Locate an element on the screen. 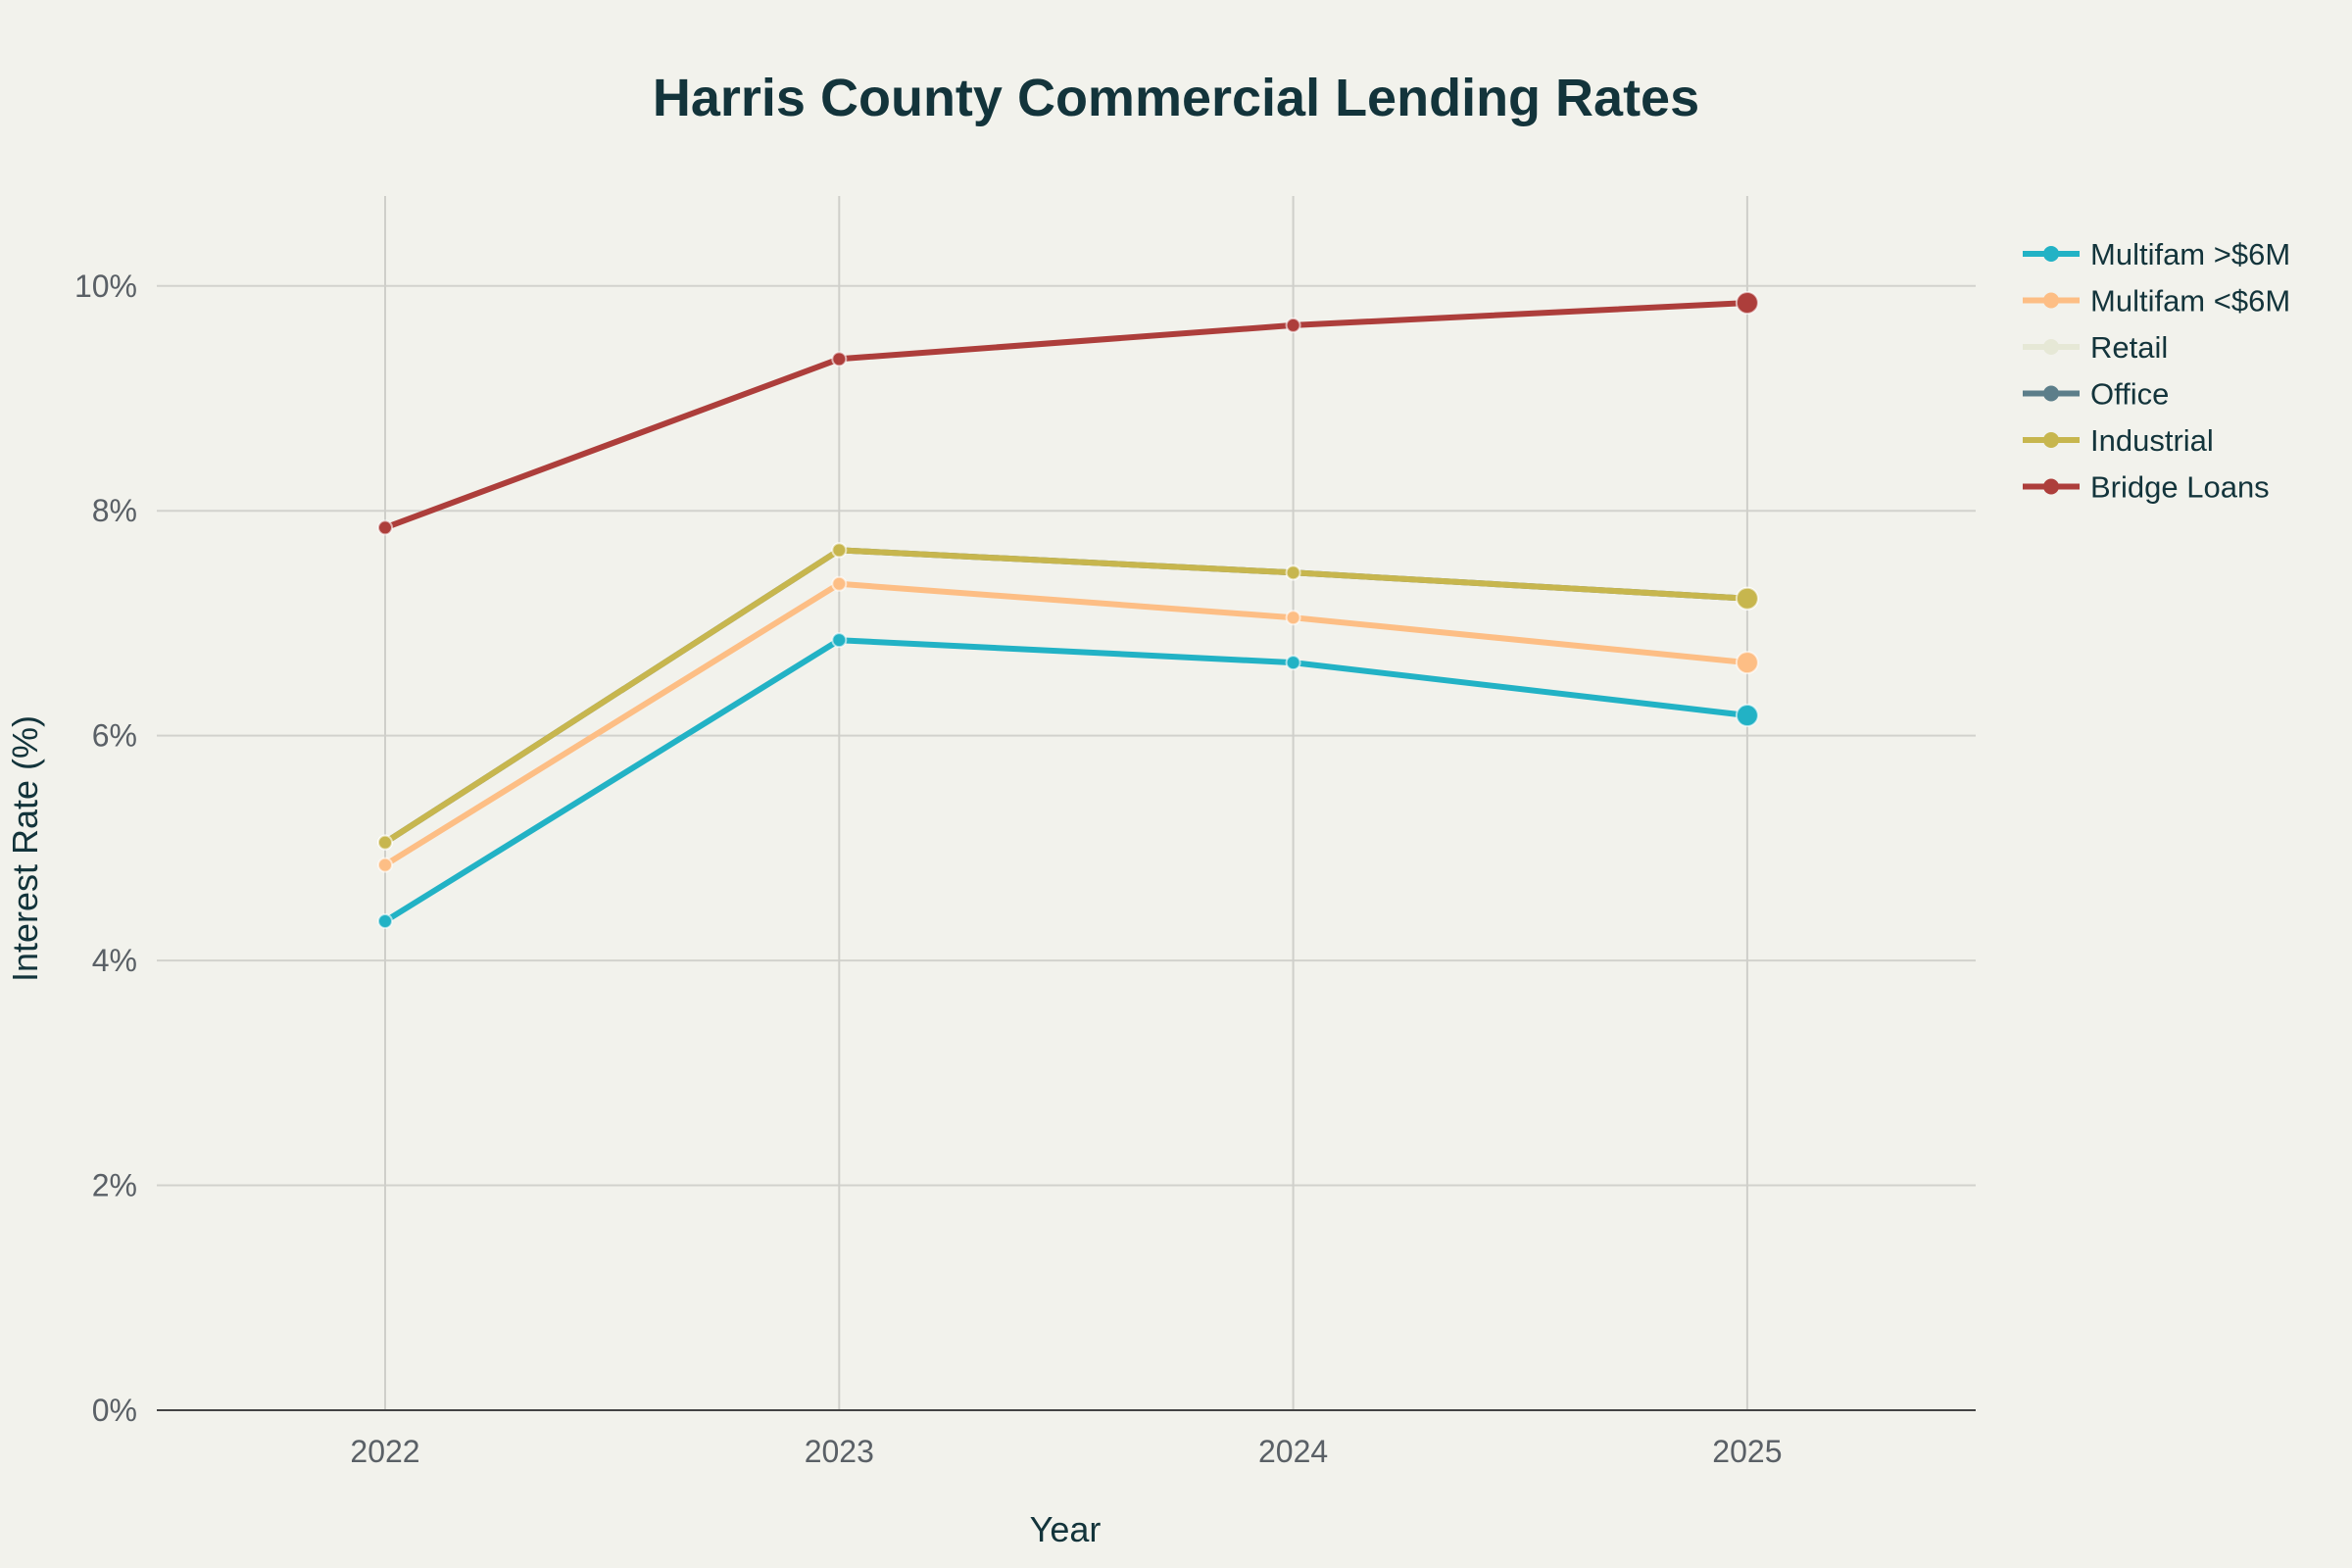 Image resolution: width=2352 pixels, height=1568 pixels. x-tick-label: 2024 is located at coordinates (1293, 1451).